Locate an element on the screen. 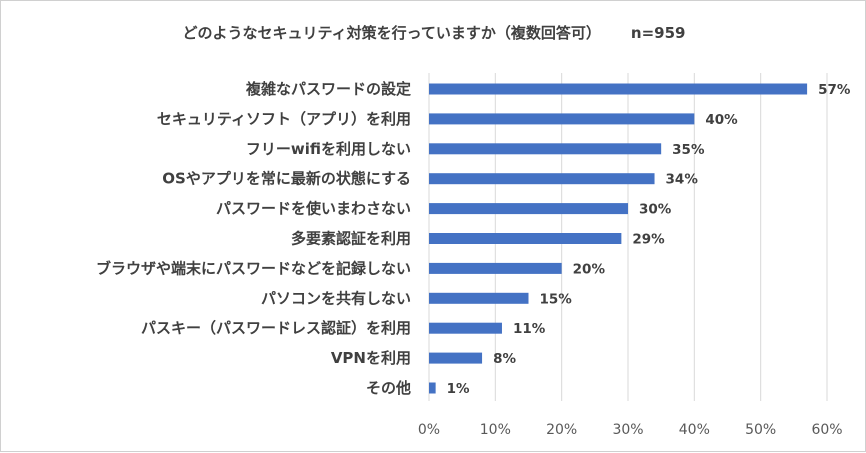 The image size is (866, 453). category-label: フリーwifiを利用しない is located at coordinates (328, 149).